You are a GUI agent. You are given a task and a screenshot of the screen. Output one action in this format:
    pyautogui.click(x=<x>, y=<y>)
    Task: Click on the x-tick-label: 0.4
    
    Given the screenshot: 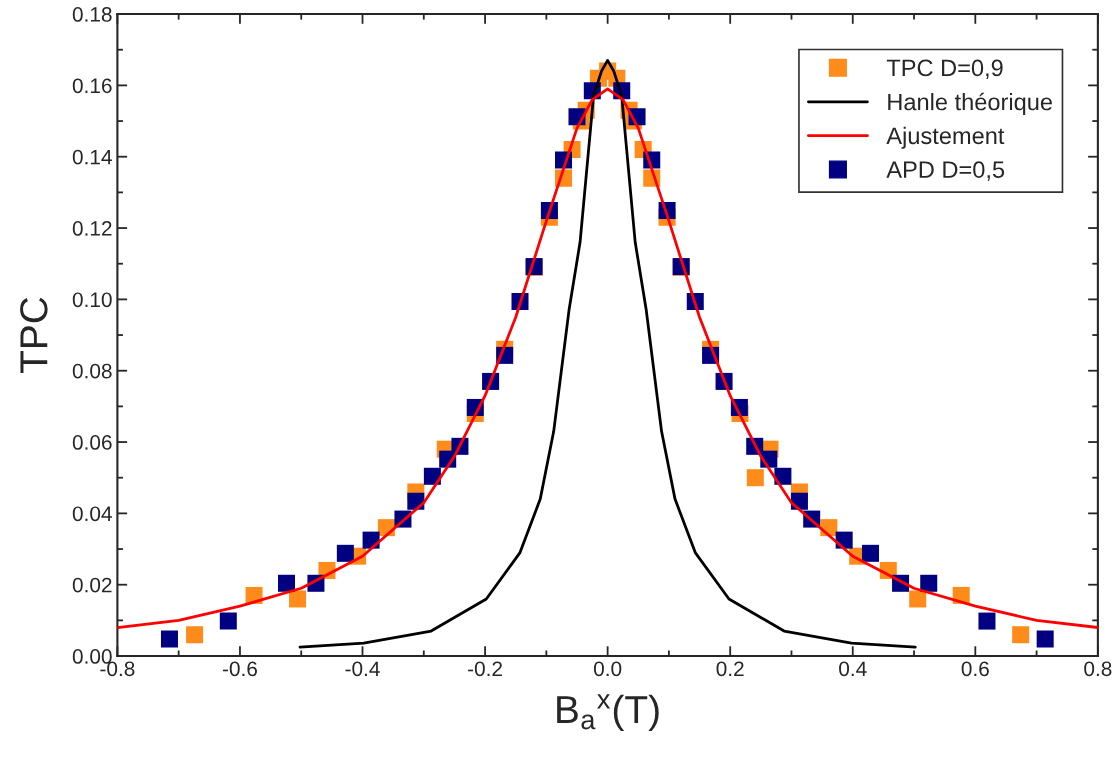 What is the action you would take?
    pyautogui.click(x=853, y=669)
    